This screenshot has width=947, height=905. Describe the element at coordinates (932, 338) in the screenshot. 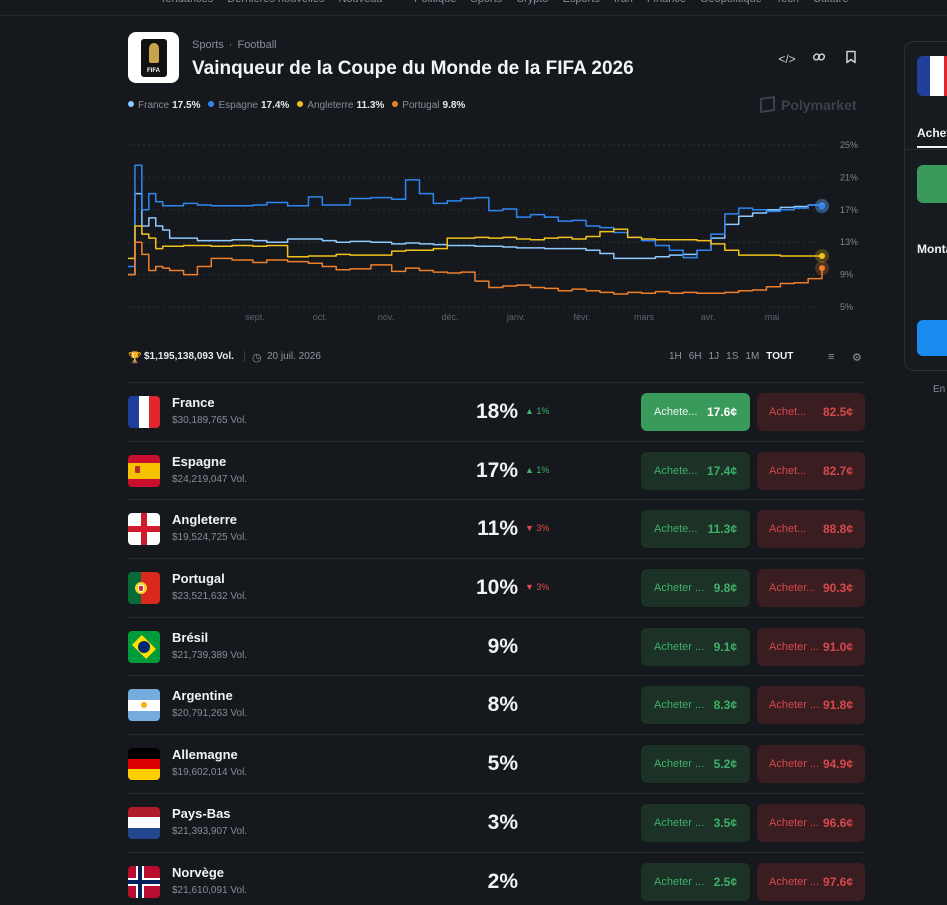

I see `trade-submit-button` at that location.